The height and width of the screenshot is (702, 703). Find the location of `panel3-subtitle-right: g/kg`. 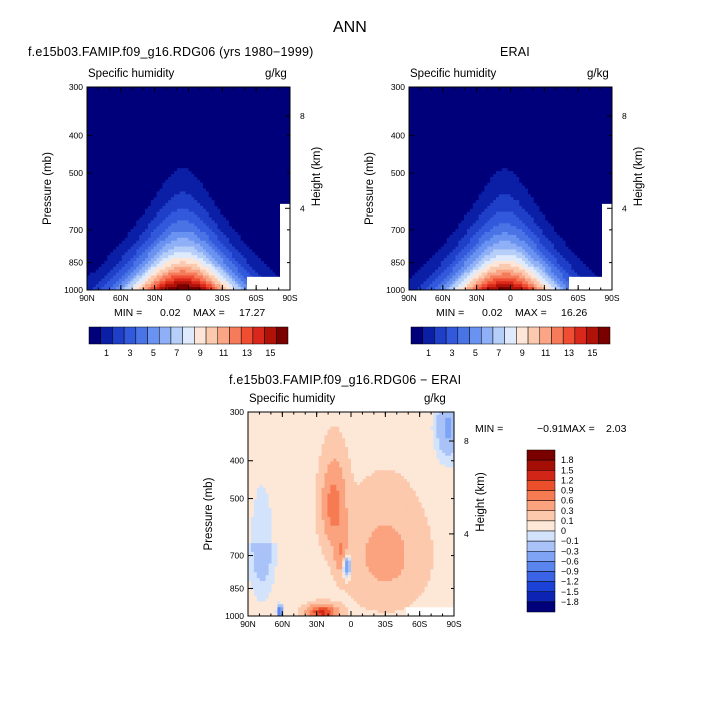

panel3-subtitle-right: g/kg is located at coordinates (435, 399).